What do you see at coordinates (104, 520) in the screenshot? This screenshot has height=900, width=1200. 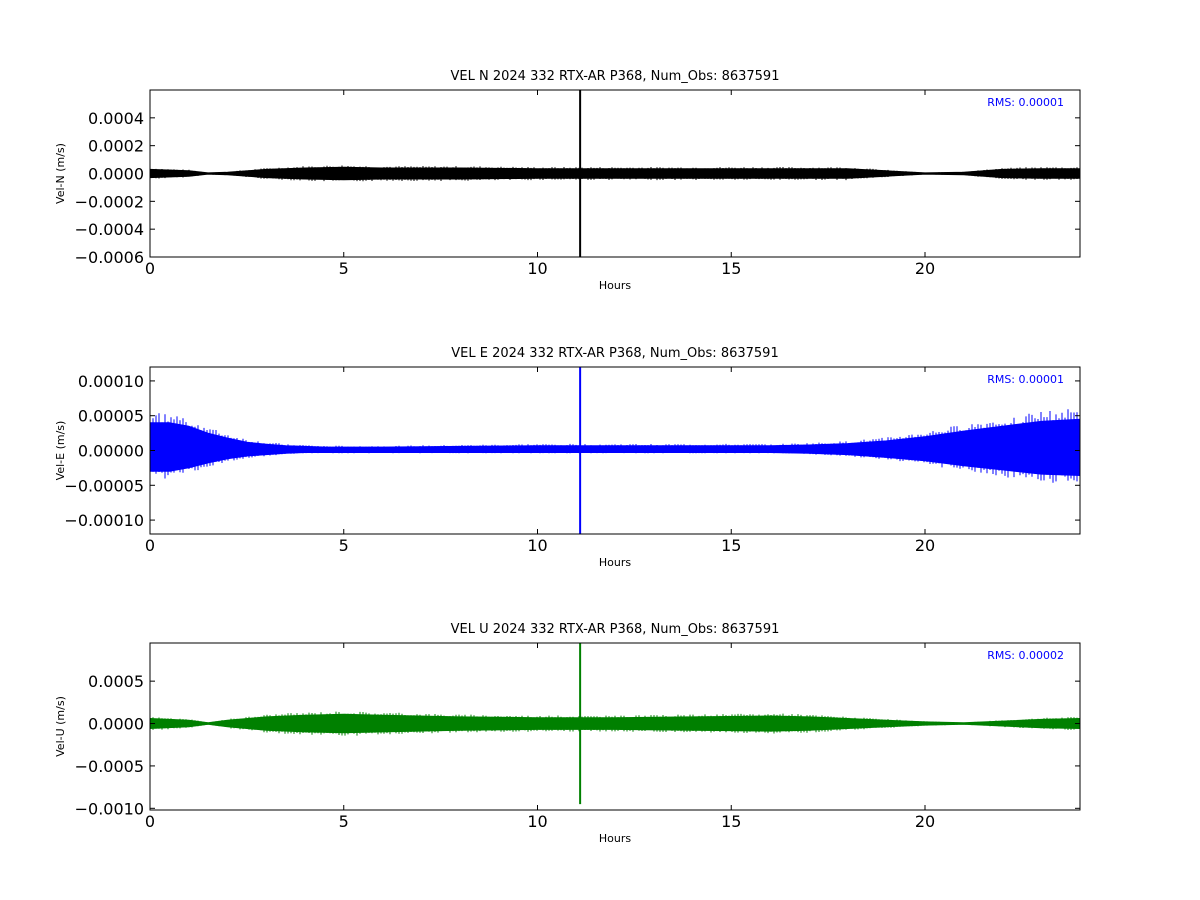 I see `y-tick-label: −0.00010` at bounding box center [104, 520].